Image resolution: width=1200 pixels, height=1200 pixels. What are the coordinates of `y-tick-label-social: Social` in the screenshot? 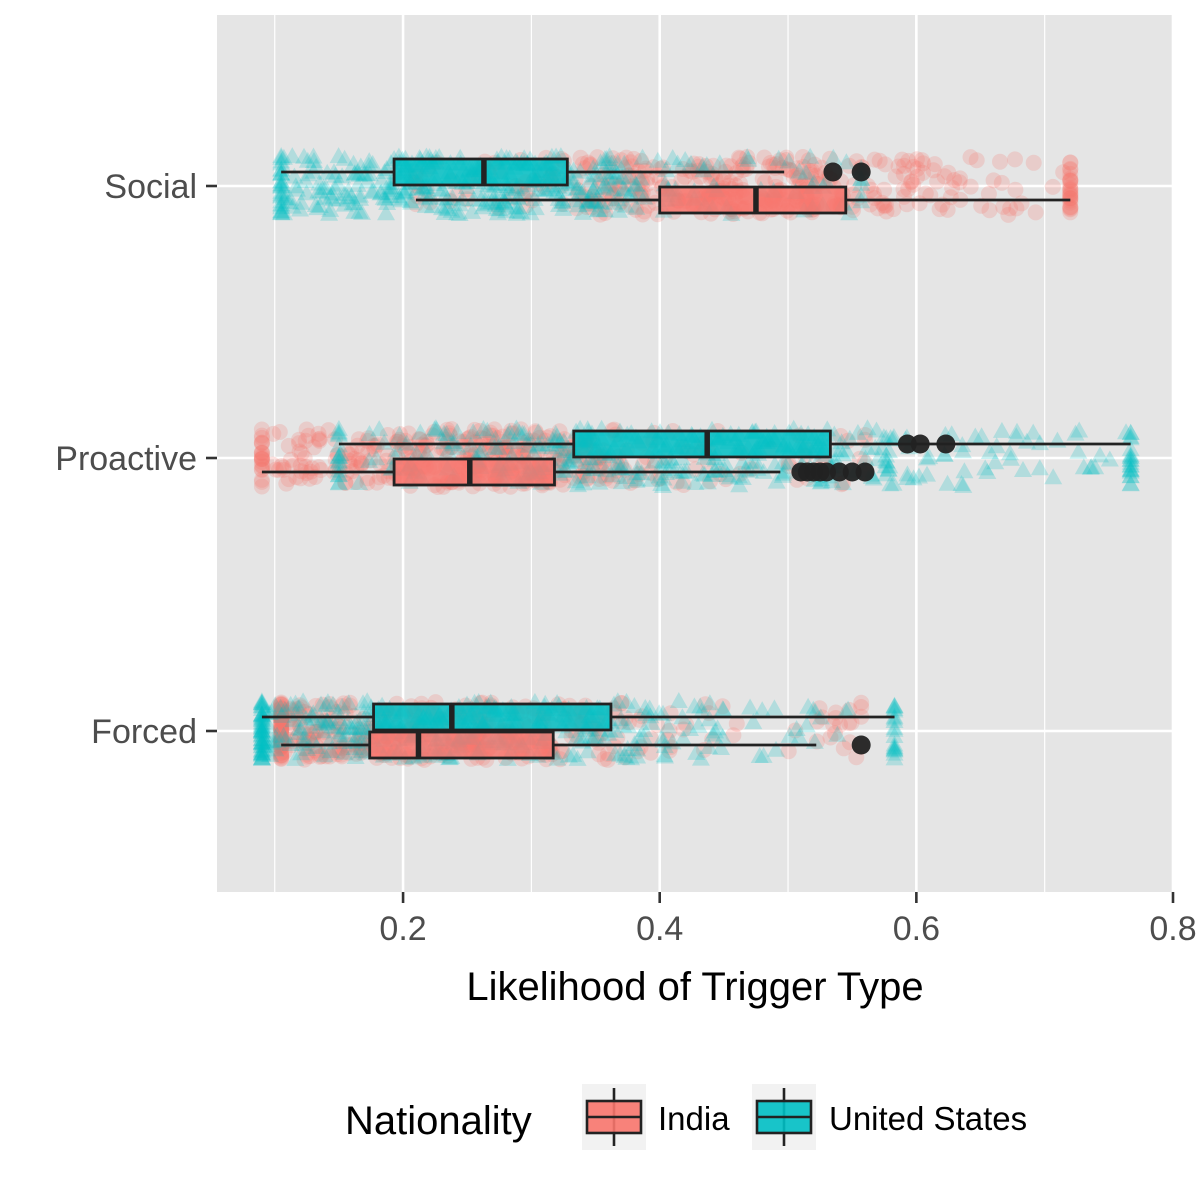 It's located at (150, 187).